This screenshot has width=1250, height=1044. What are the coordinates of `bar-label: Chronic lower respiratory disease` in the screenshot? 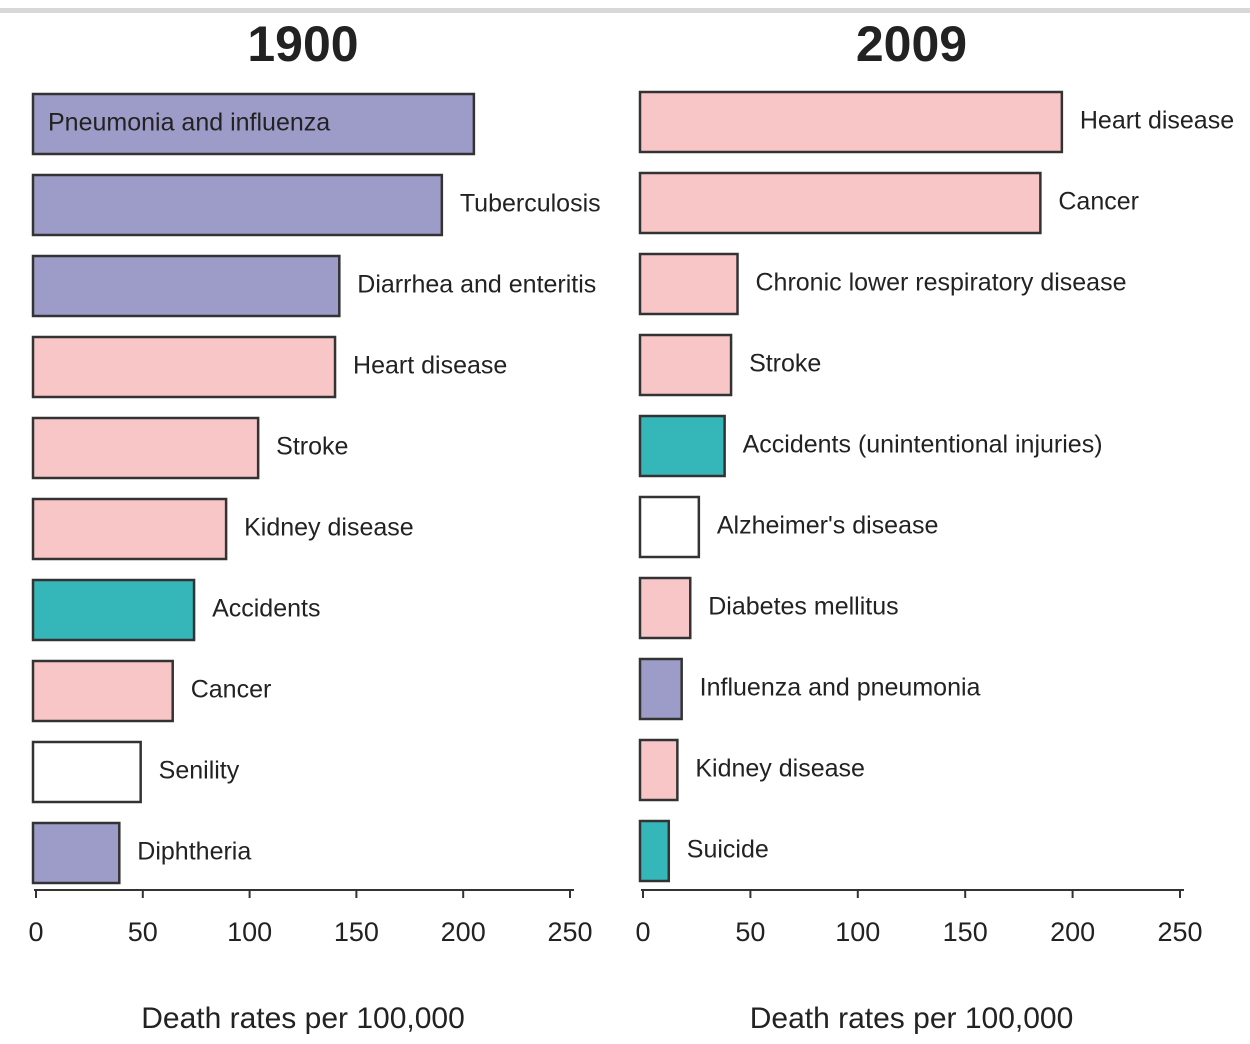 It's located at (941, 283).